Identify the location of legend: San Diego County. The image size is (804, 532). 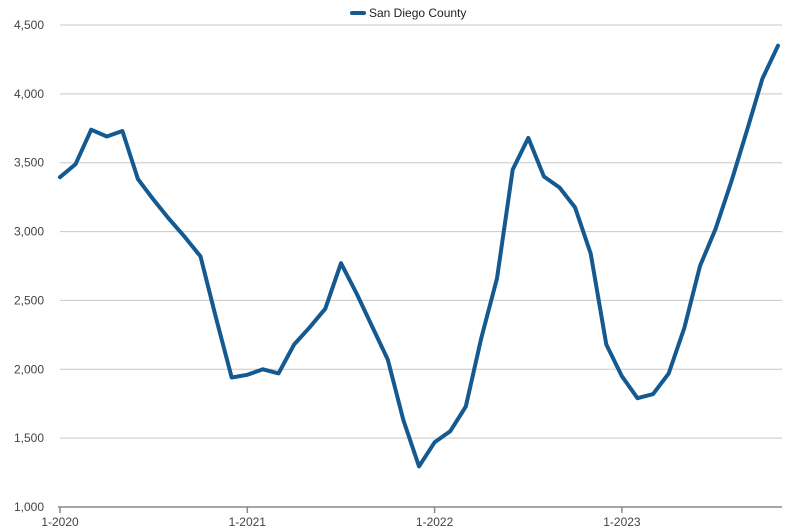
(408, 13).